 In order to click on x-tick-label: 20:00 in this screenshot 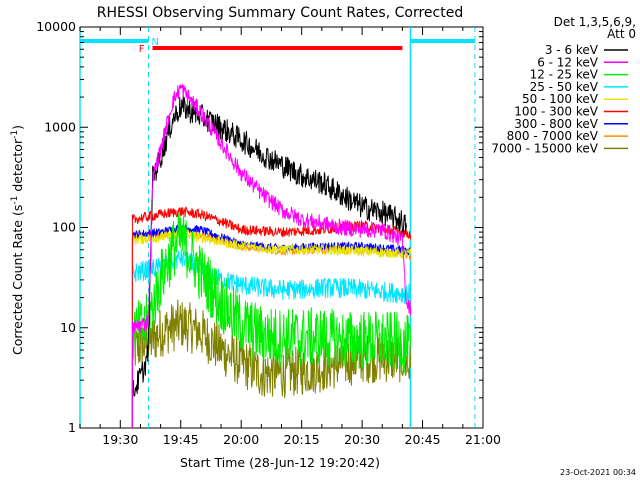, I will do `click(241, 439)`.